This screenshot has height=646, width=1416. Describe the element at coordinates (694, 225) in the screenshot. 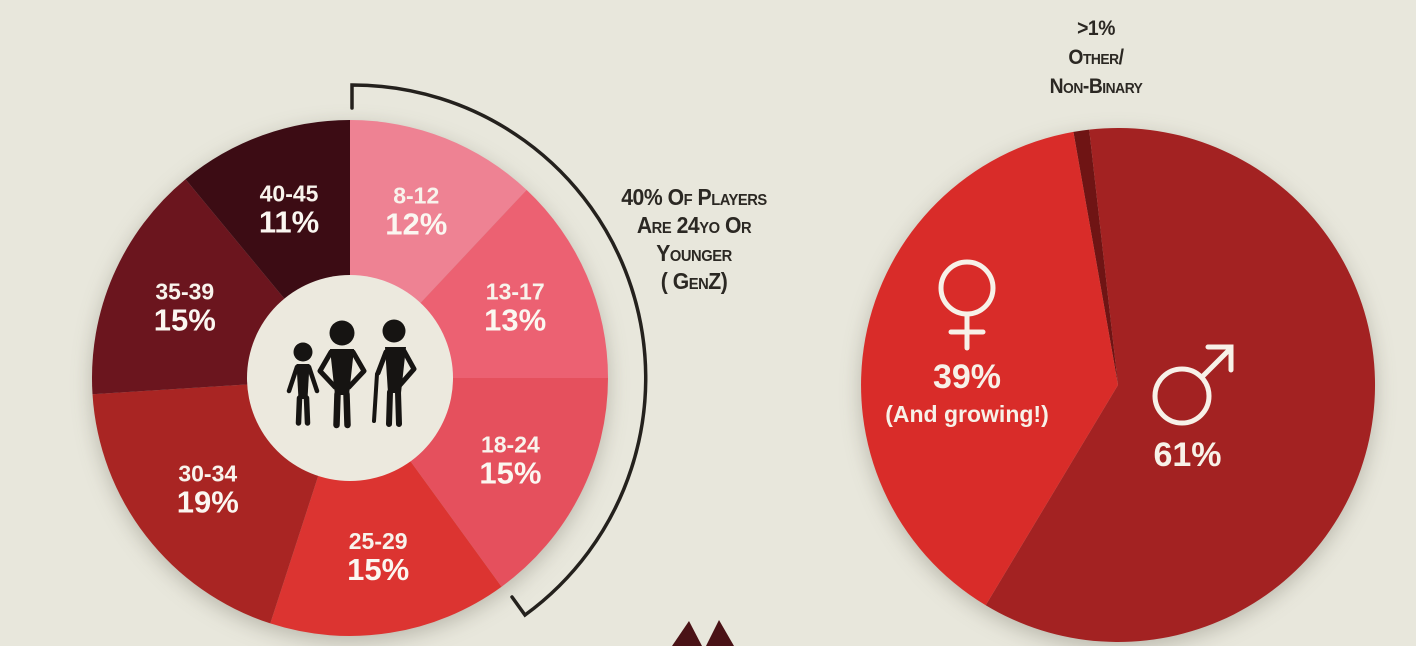

I see `annotation-line: Are 24yo Or` at that location.